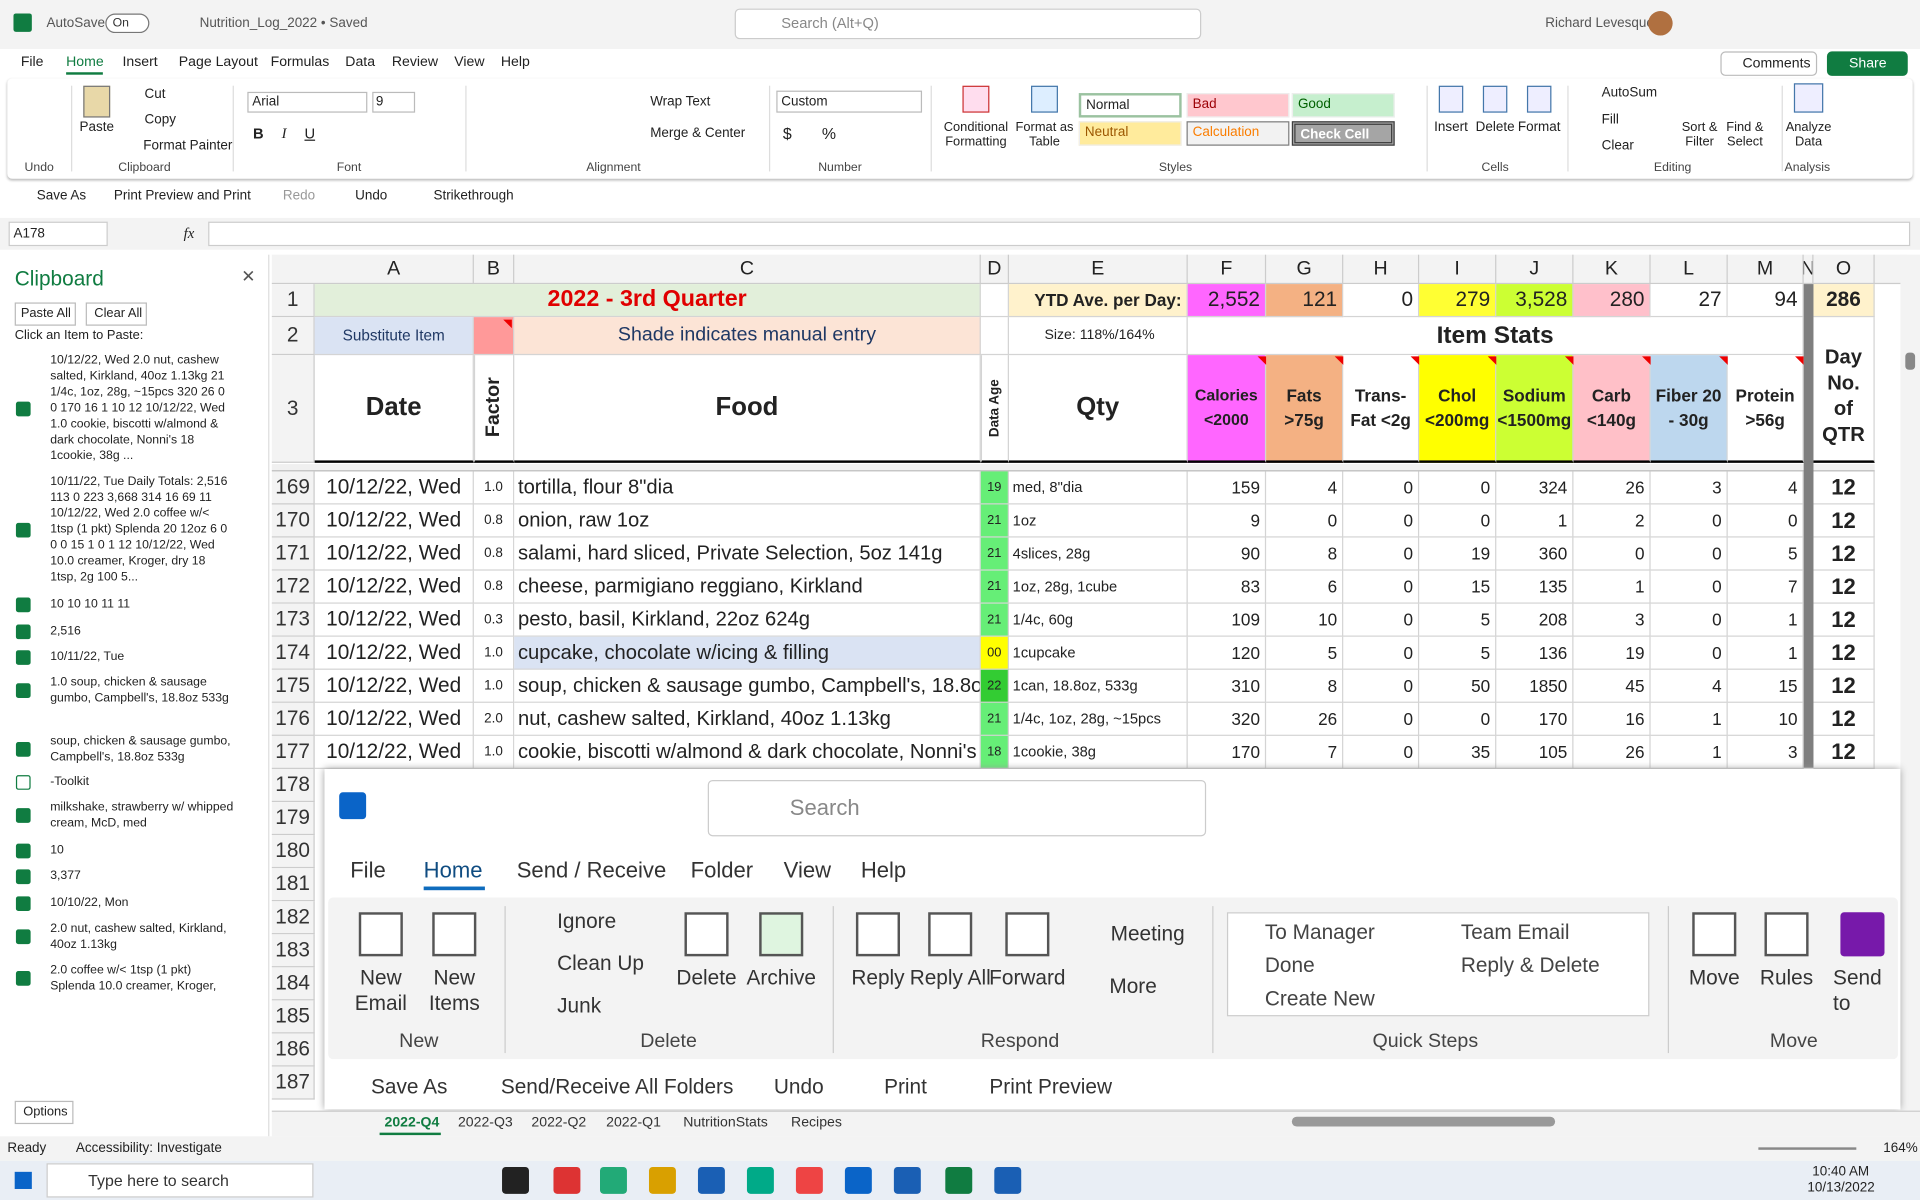 This screenshot has height=1200, width=1920. What do you see at coordinates (453, 870) in the screenshot?
I see `outlook-tab: Home` at bounding box center [453, 870].